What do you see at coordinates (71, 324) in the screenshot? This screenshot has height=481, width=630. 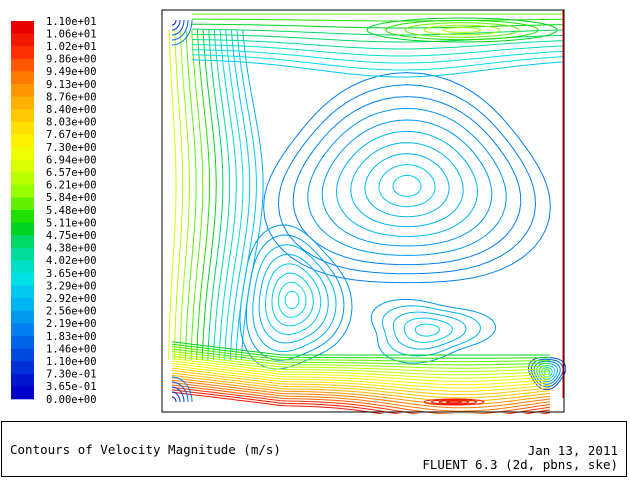 I see `colorbar-tick-label: 2.19e+00` at bounding box center [71, 324].